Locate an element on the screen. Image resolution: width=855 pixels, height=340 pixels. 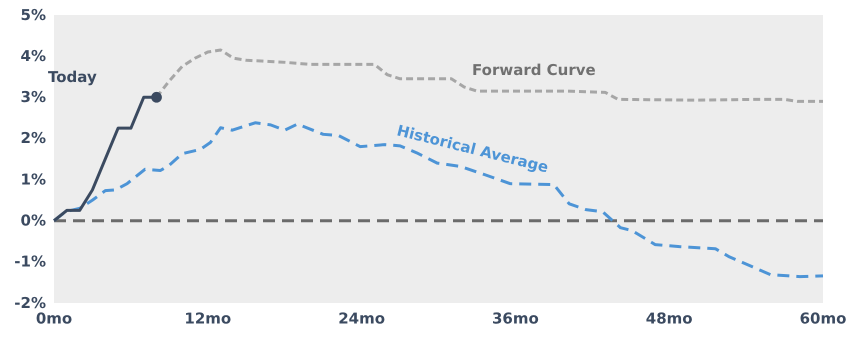
y-tick-label: 5% is located at coordinates (33, 15).